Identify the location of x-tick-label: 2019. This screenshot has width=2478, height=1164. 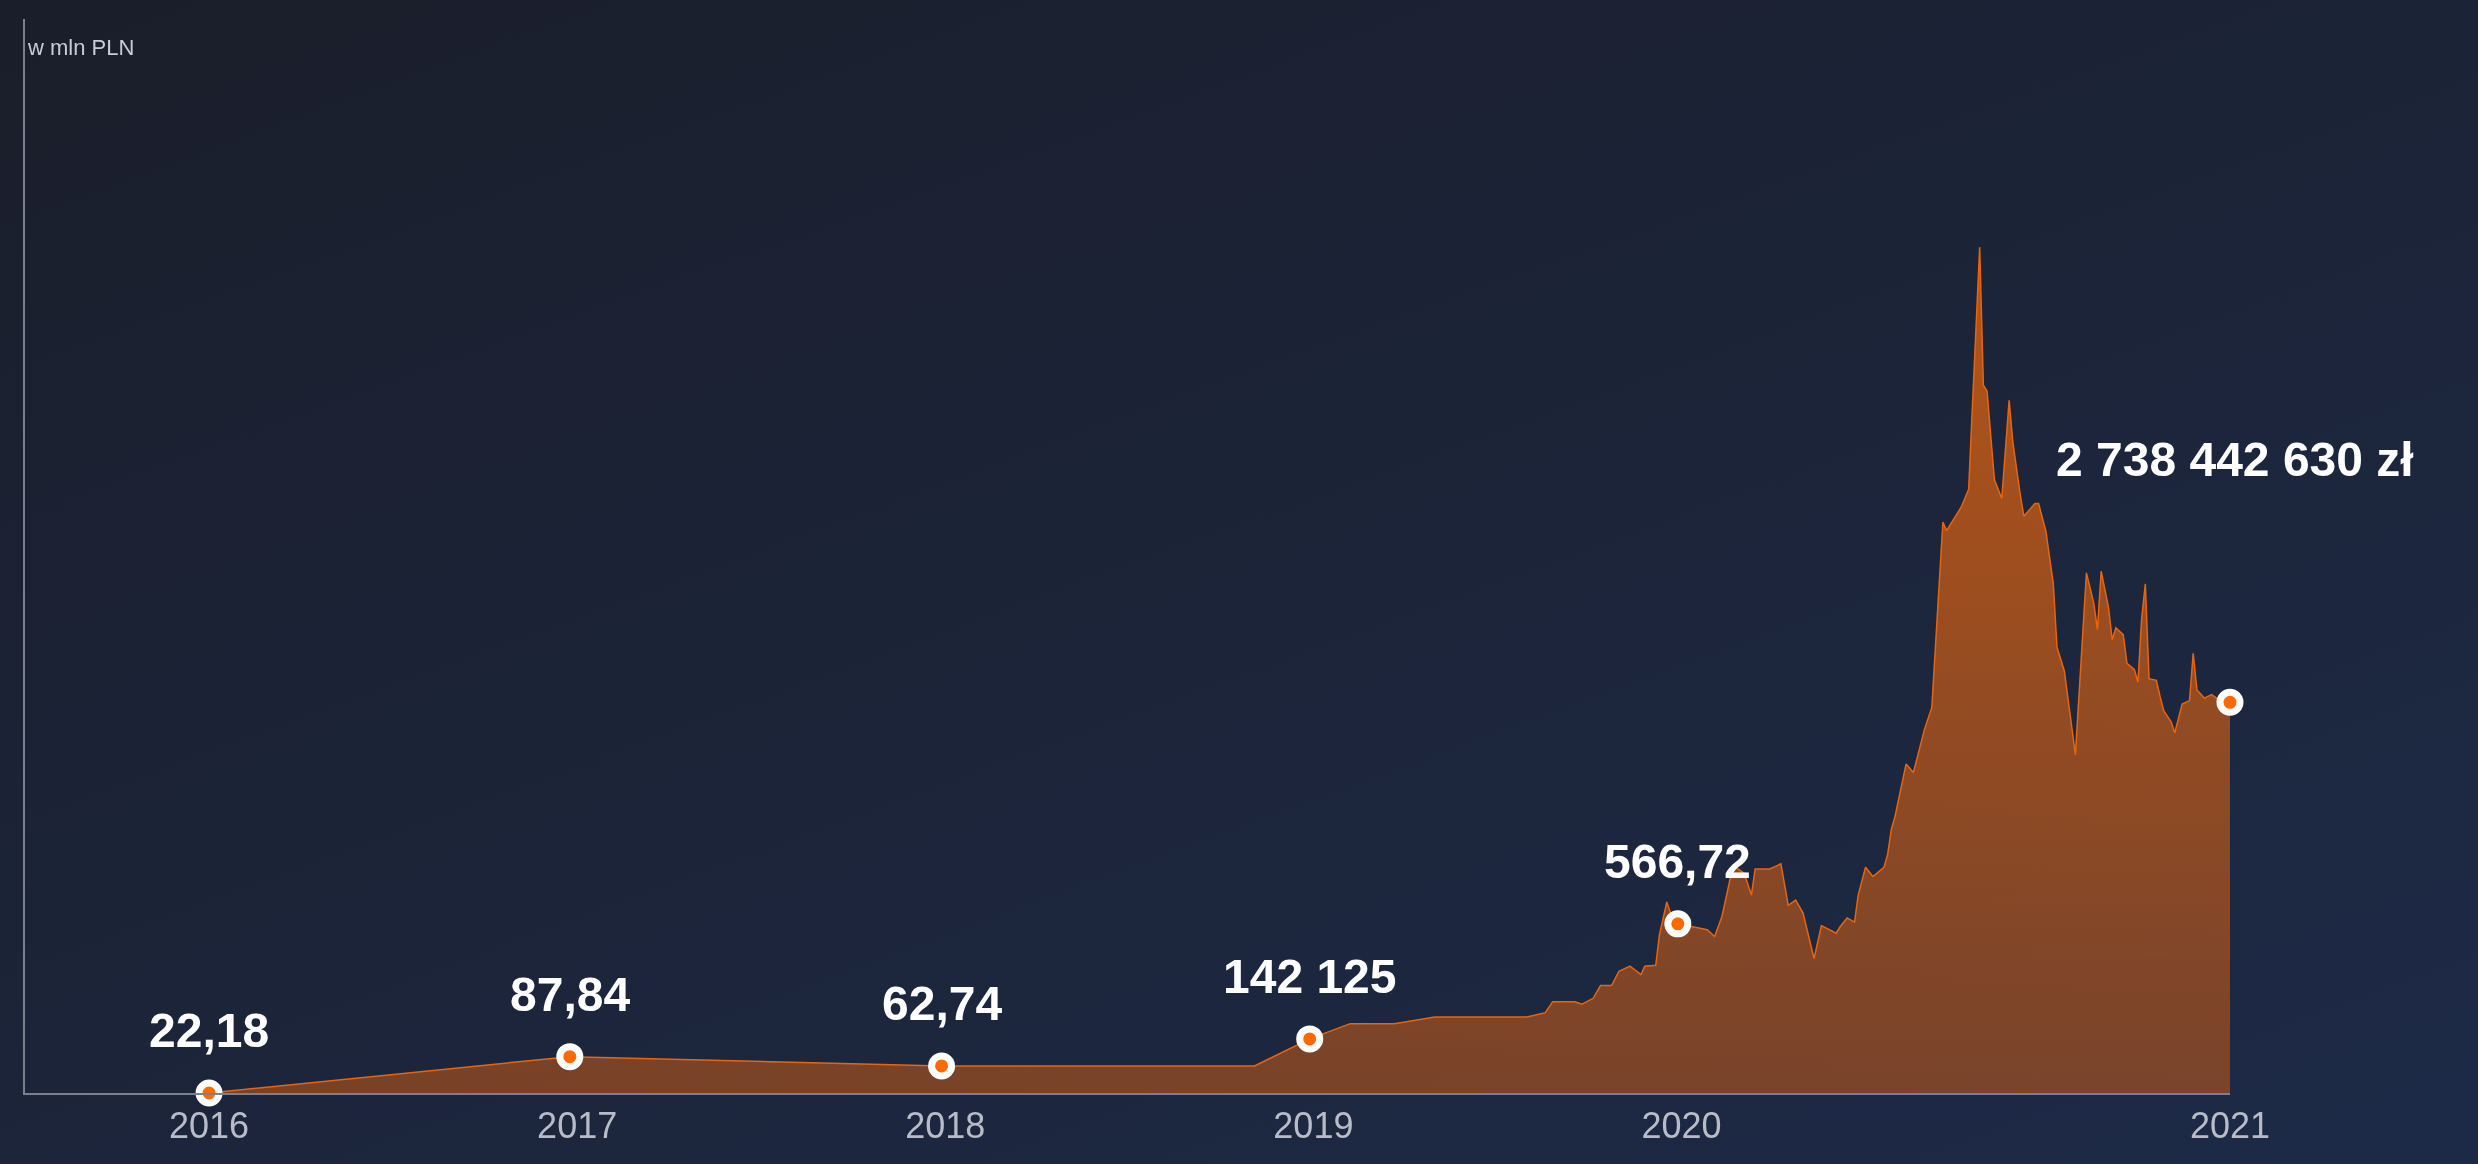
(1313, 1126).